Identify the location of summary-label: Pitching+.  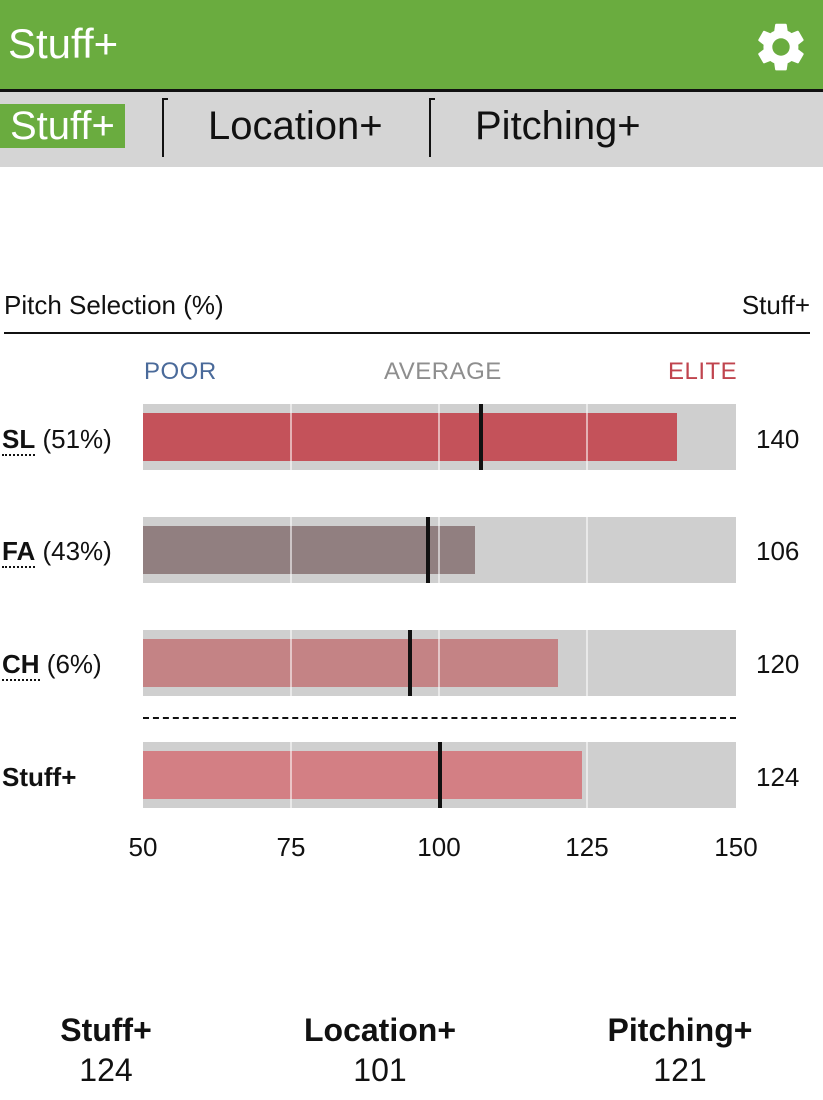
(680, 1030).